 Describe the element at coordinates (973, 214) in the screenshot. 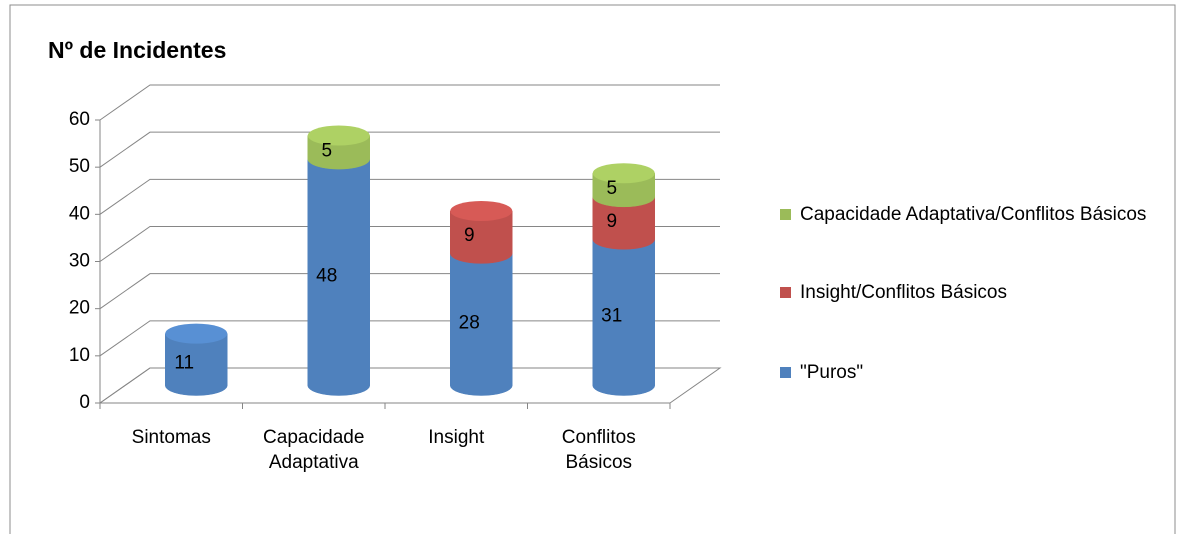

I see `legend-label: Capacidade Adaptativa/Conflitos Básicos` at that location.